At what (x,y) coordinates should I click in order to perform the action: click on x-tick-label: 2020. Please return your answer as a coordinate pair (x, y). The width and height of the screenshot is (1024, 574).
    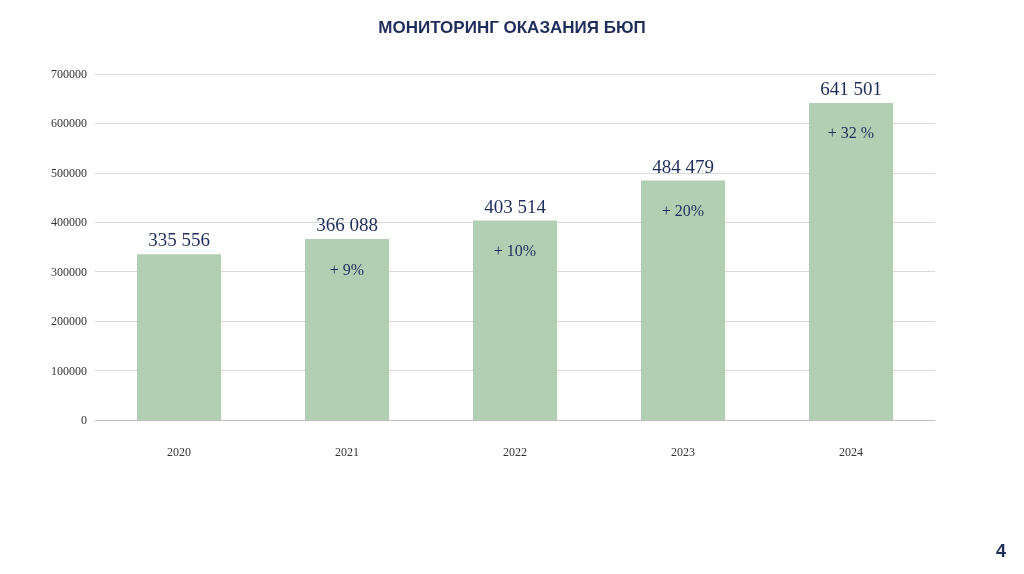
    Looking at the image, I should click on (179, 452).